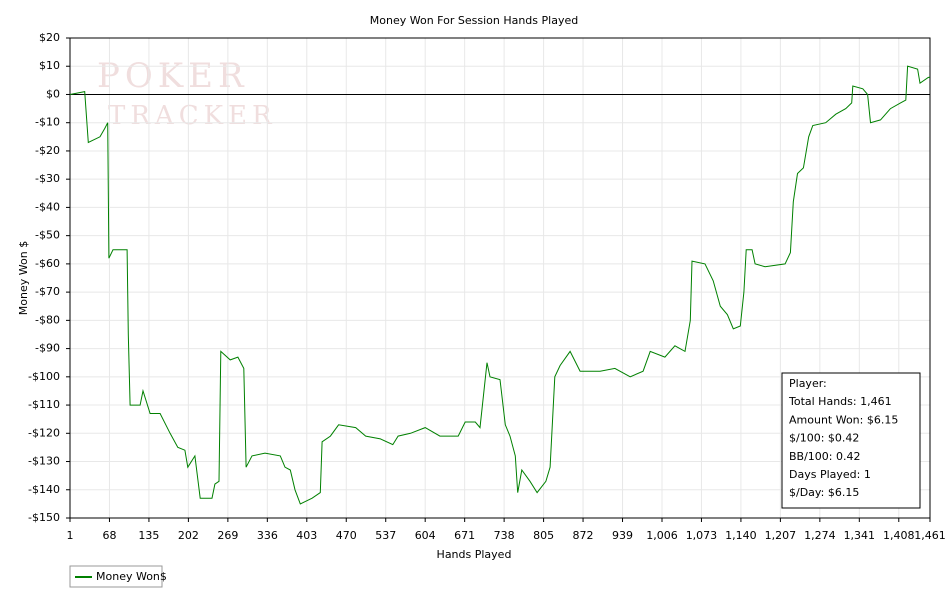 The image size is (951, 604). I want to click on x-tick-label: 1,006, so click(662, 535).